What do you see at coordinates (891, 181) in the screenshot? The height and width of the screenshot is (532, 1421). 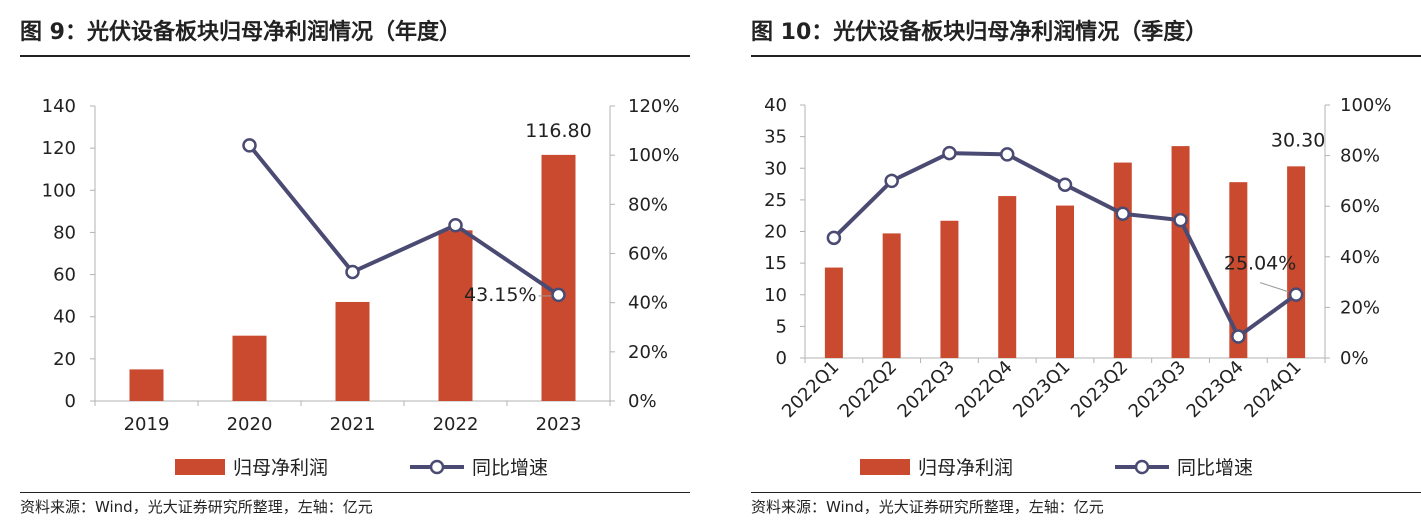 I see `growth-point-2022Q2` at bounding box center [891, 181].